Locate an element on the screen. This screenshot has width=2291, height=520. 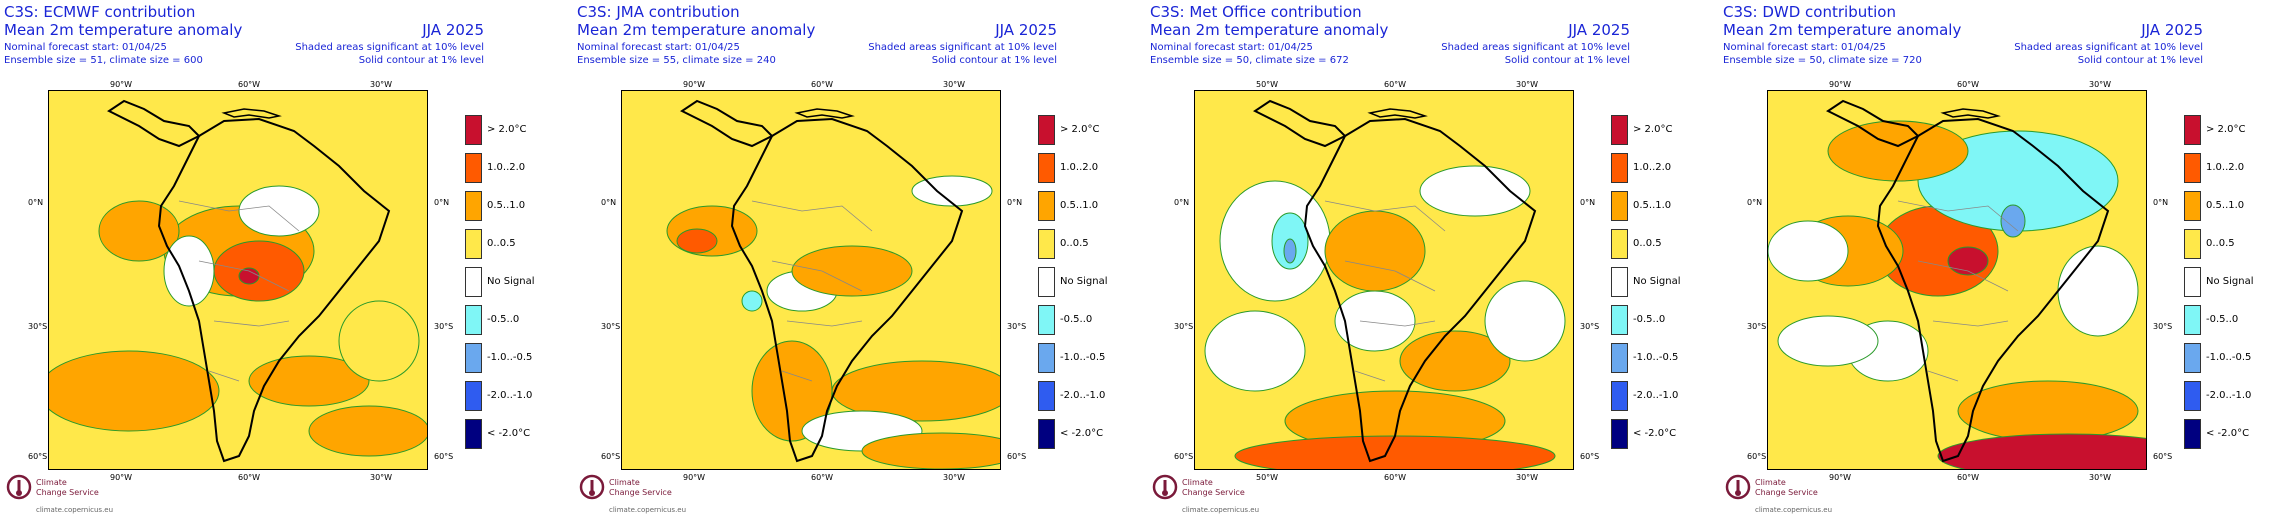
latitude-label-right: 0°N is located at coordinates (2161, 202).